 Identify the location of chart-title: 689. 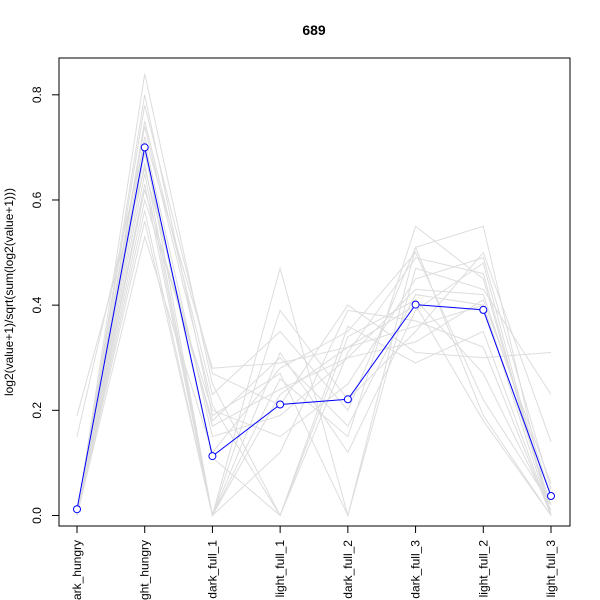
(314, 30).